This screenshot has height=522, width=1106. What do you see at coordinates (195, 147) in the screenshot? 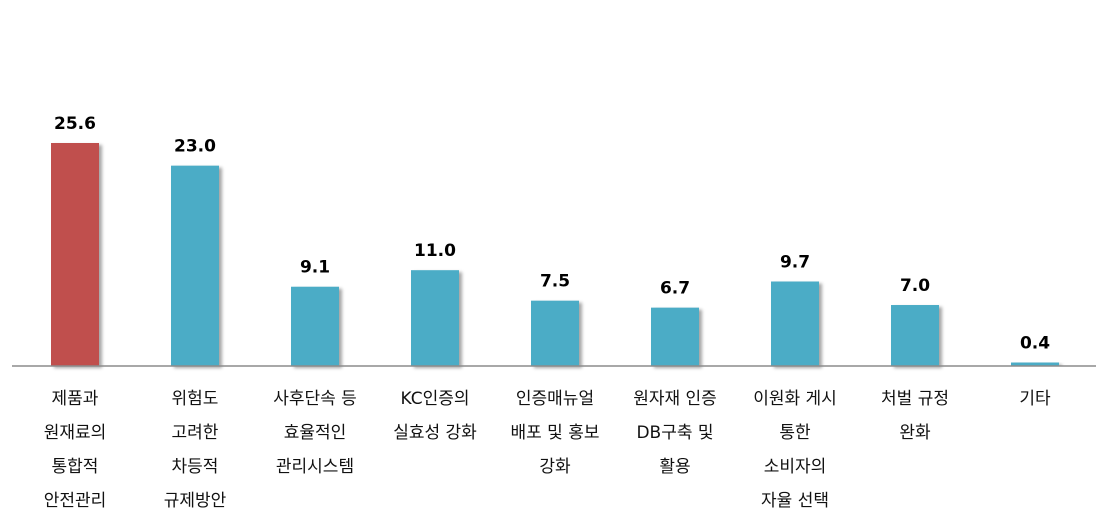
I see `value-label-1: 23.0` at bounding box center [195, 147].